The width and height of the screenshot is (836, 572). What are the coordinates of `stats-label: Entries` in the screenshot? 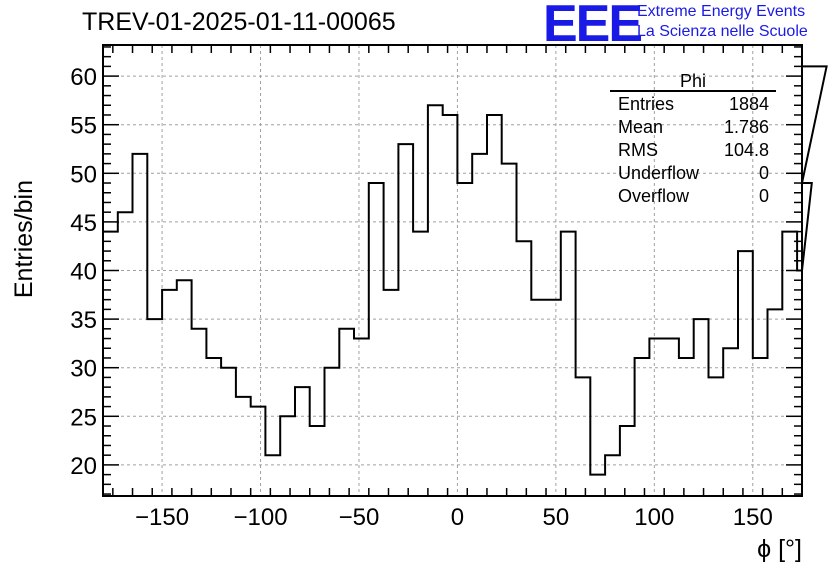 It's located at (646, 104).